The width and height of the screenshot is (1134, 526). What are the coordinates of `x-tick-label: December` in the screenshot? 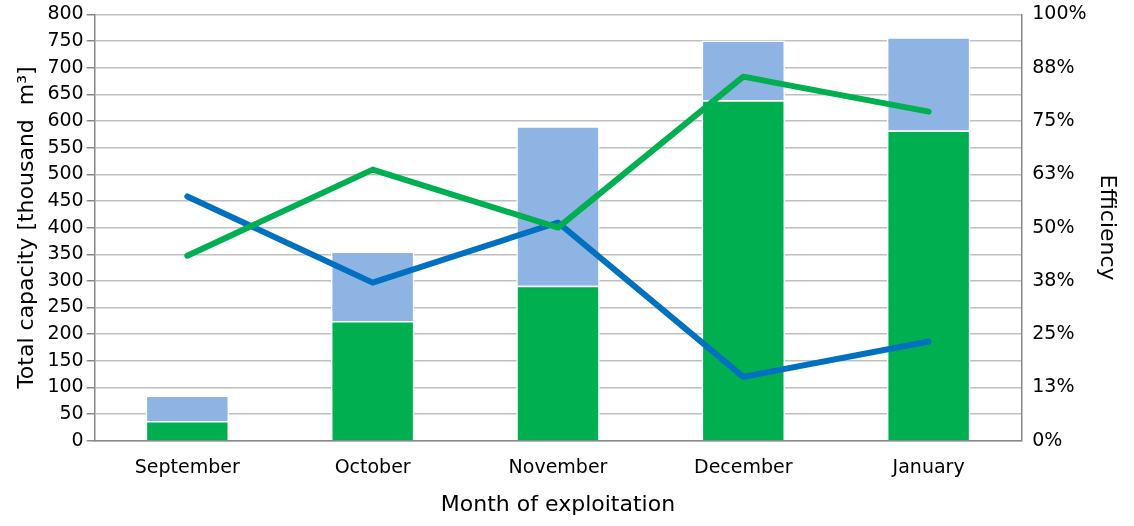 It's located at (743, 466).